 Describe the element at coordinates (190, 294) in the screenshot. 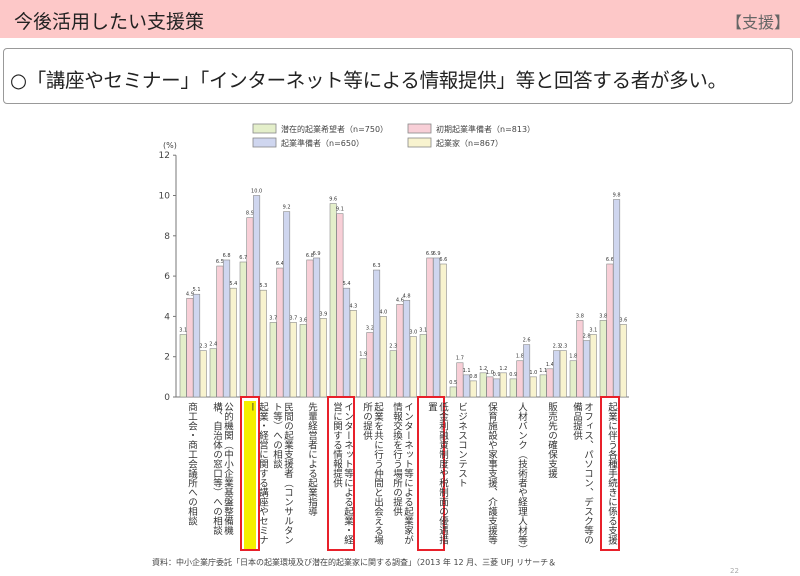

I see `data-label: 4.9` at that location.